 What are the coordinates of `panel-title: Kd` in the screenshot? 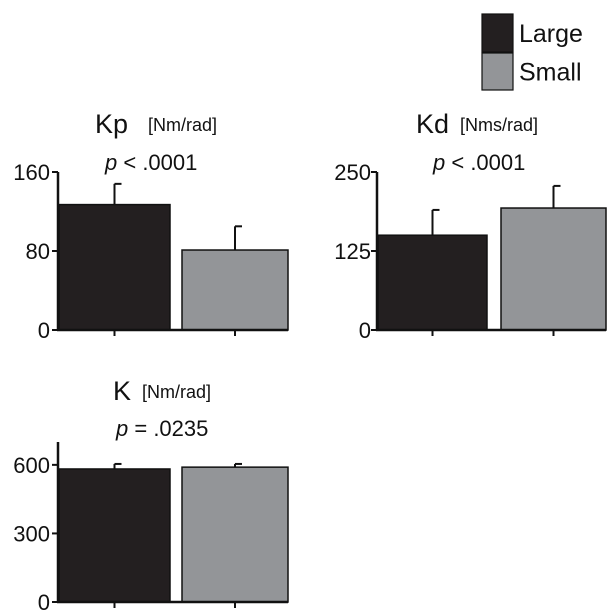 It's located at (432, 124).